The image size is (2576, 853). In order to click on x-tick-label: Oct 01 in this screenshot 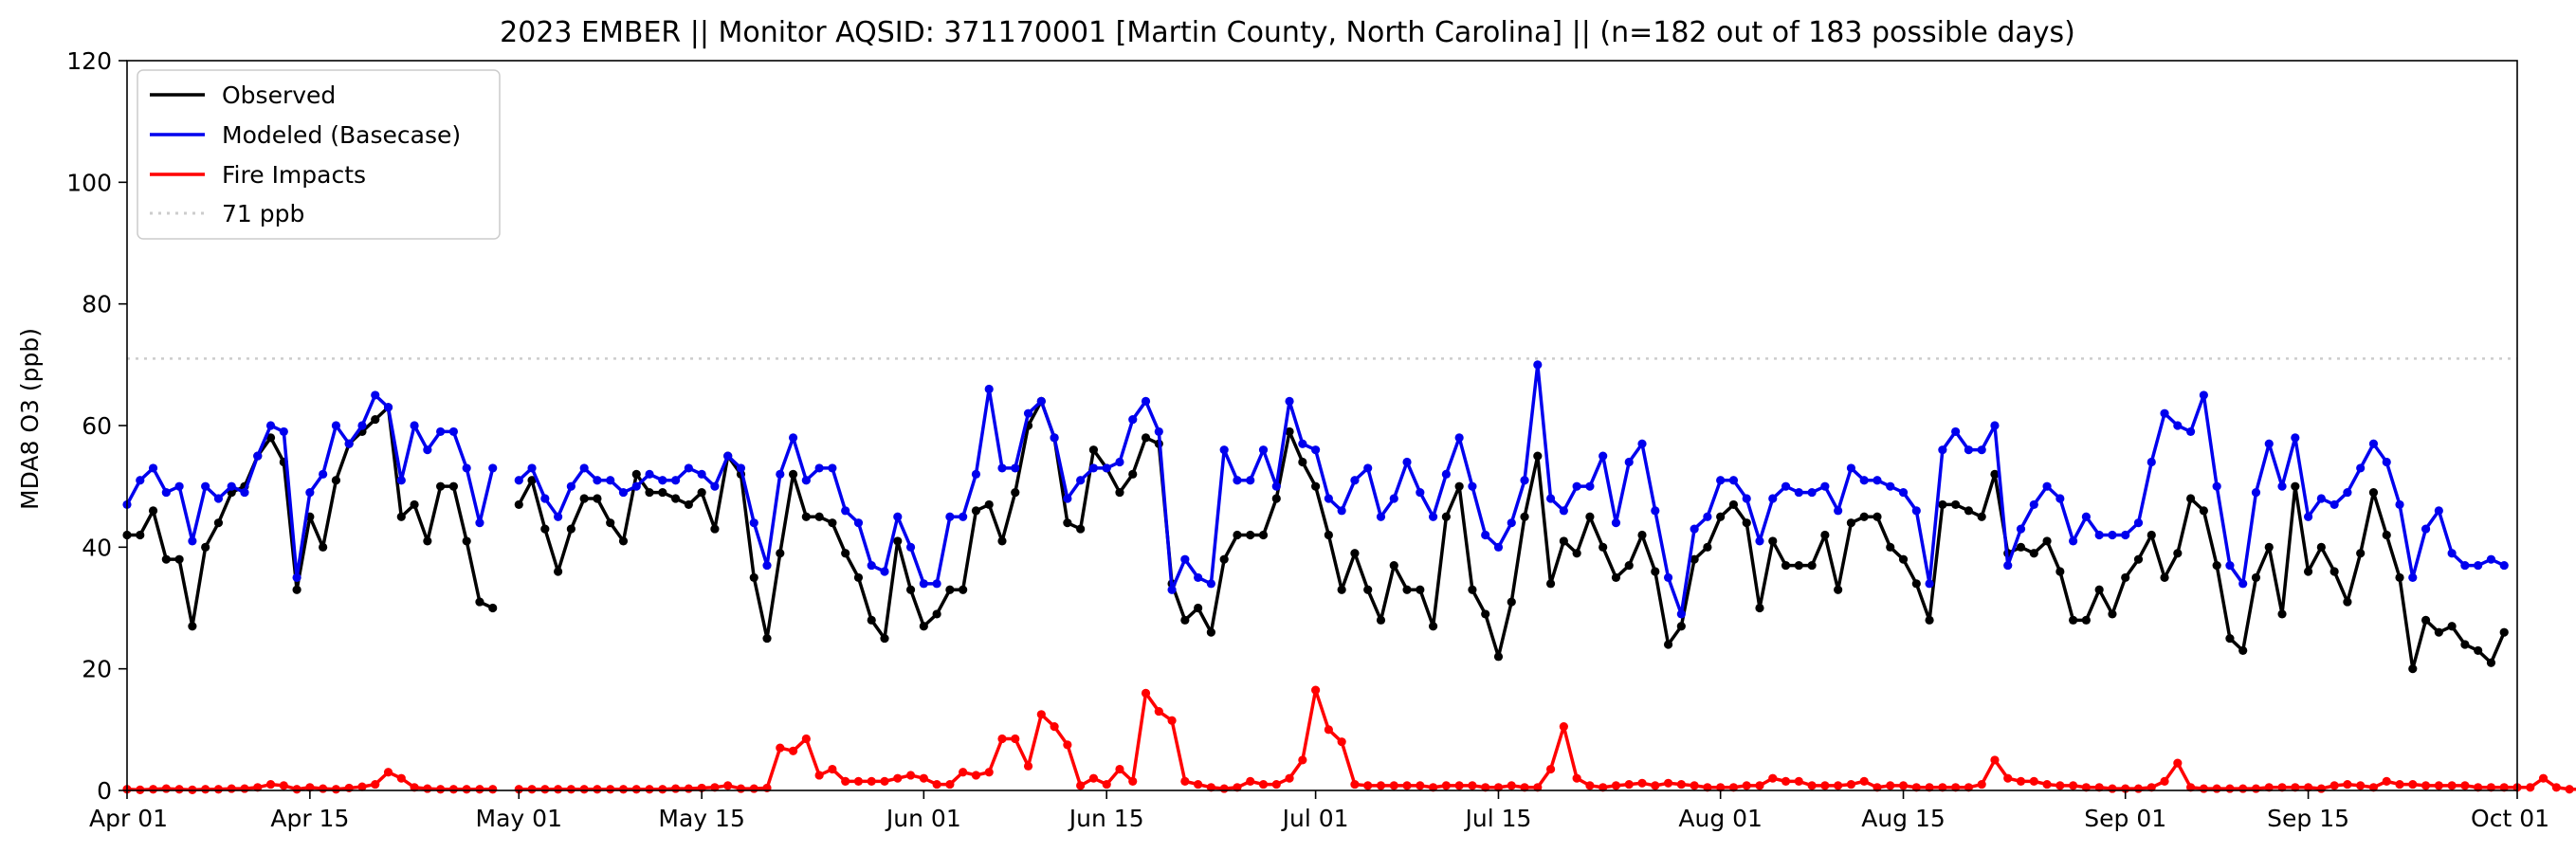, I will do `click(2510, 818)`.